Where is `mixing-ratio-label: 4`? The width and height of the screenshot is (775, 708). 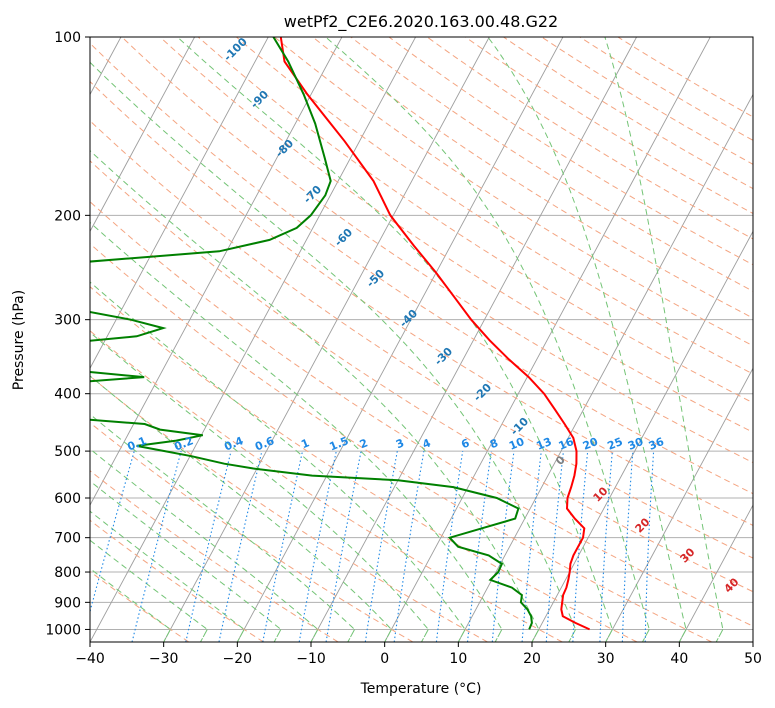 mixing-ratio-label: 4 is located at coordinates (427, 443).